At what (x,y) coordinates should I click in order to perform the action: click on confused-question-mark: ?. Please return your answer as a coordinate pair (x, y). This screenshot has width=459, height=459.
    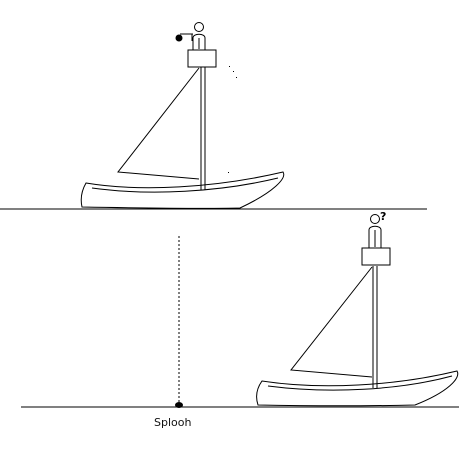
    Looking at the image, I should click on (383, 216).